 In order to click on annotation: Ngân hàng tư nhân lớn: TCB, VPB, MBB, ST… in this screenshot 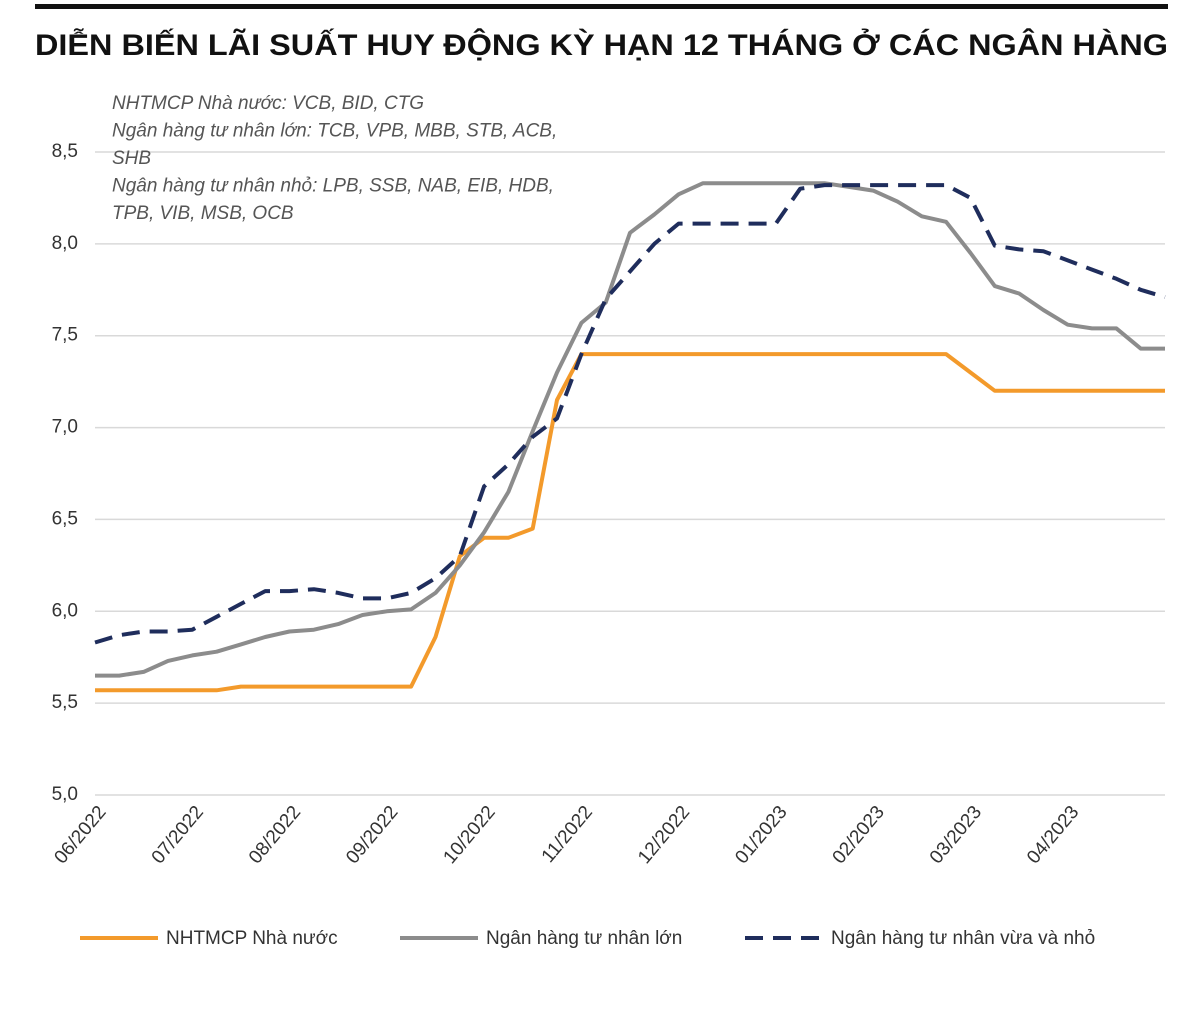, I will do `click(334, 131)`.